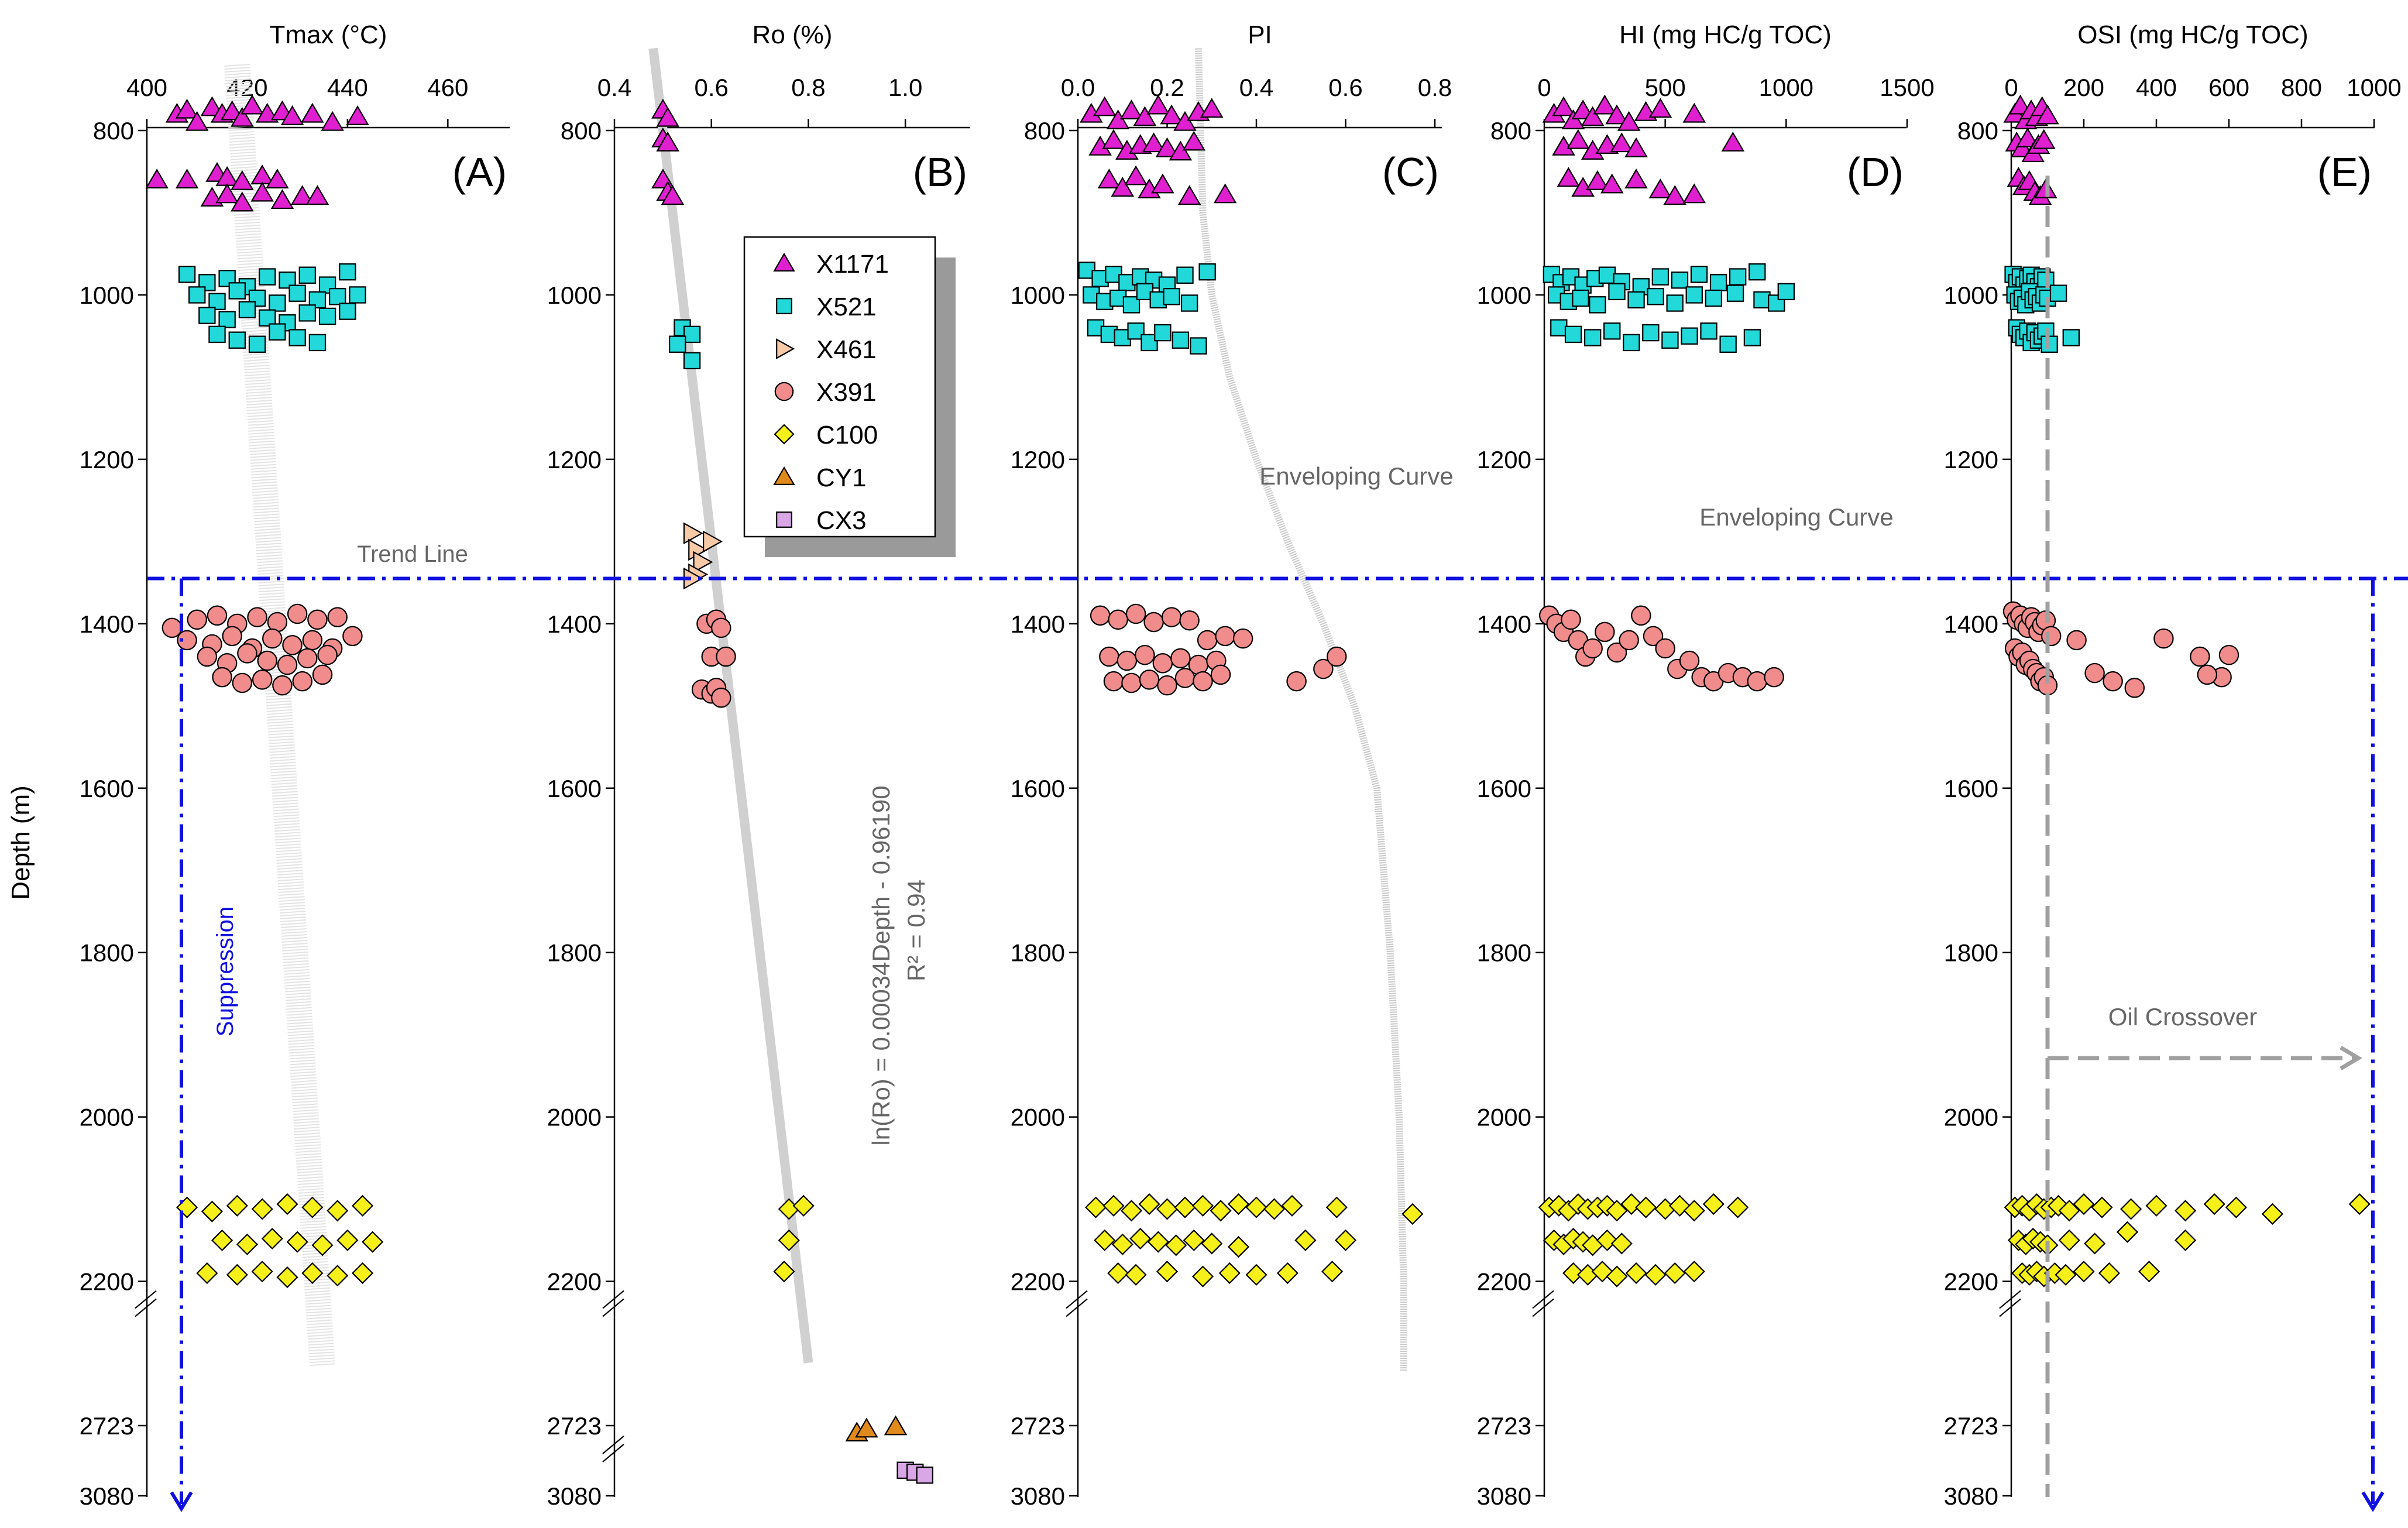 The image size is (2408, 1528). I want to click on x-tick-label: 0.4, so click(1256, 87).